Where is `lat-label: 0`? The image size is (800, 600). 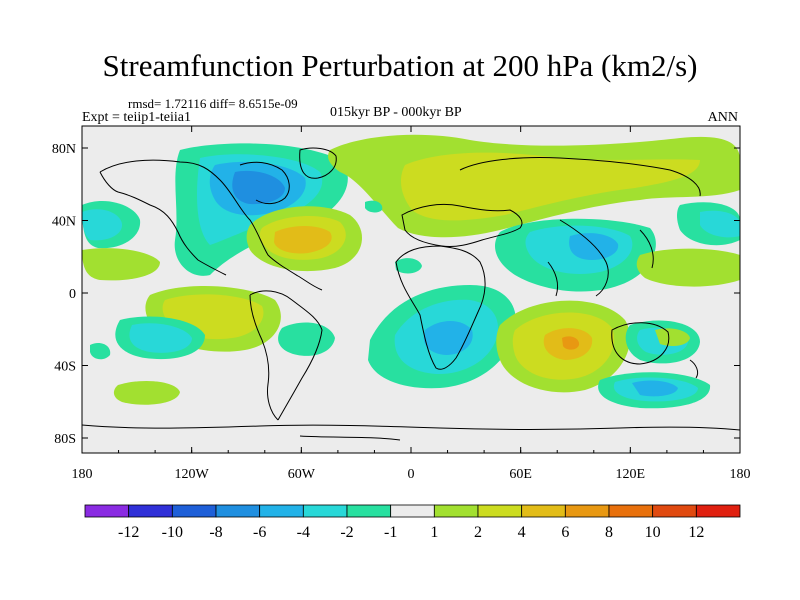
lat-label: 0 is located at coordinates (72, 294).